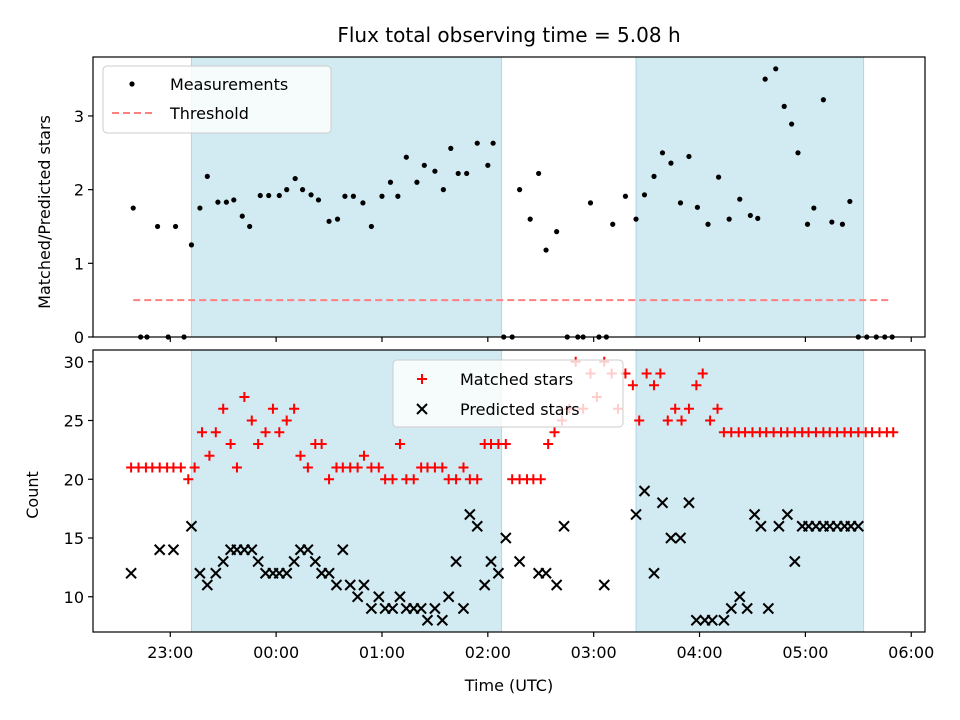 This screenshot has height=720, width=960. I want to click on observing-band, so click(750, 491).